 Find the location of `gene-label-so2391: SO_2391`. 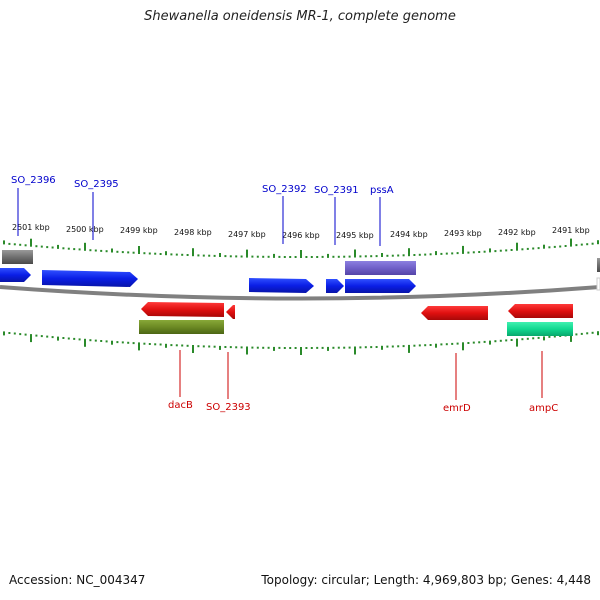

gene-label-so2391: SO_2391 is located at coordinates (336, 190).